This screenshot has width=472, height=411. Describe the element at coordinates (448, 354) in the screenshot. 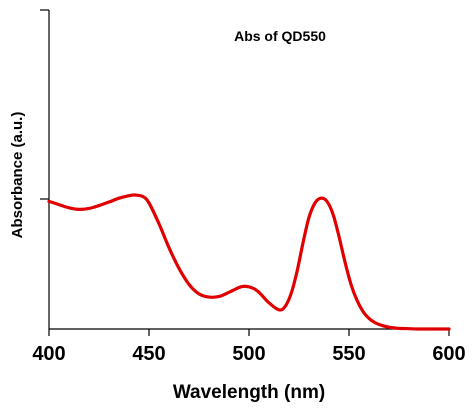

I see `x-tick-label: 600` at that location.